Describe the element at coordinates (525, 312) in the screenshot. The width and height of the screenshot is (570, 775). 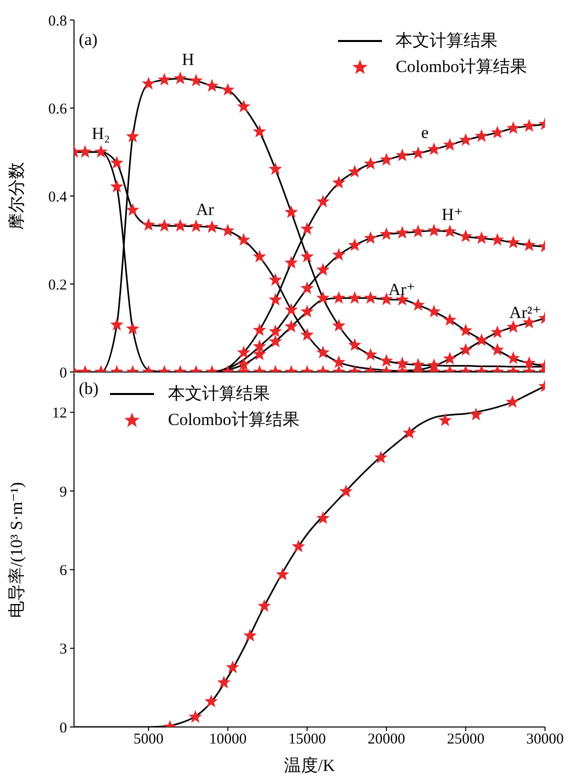
I see `annotation: Ar²⁺` at that location.